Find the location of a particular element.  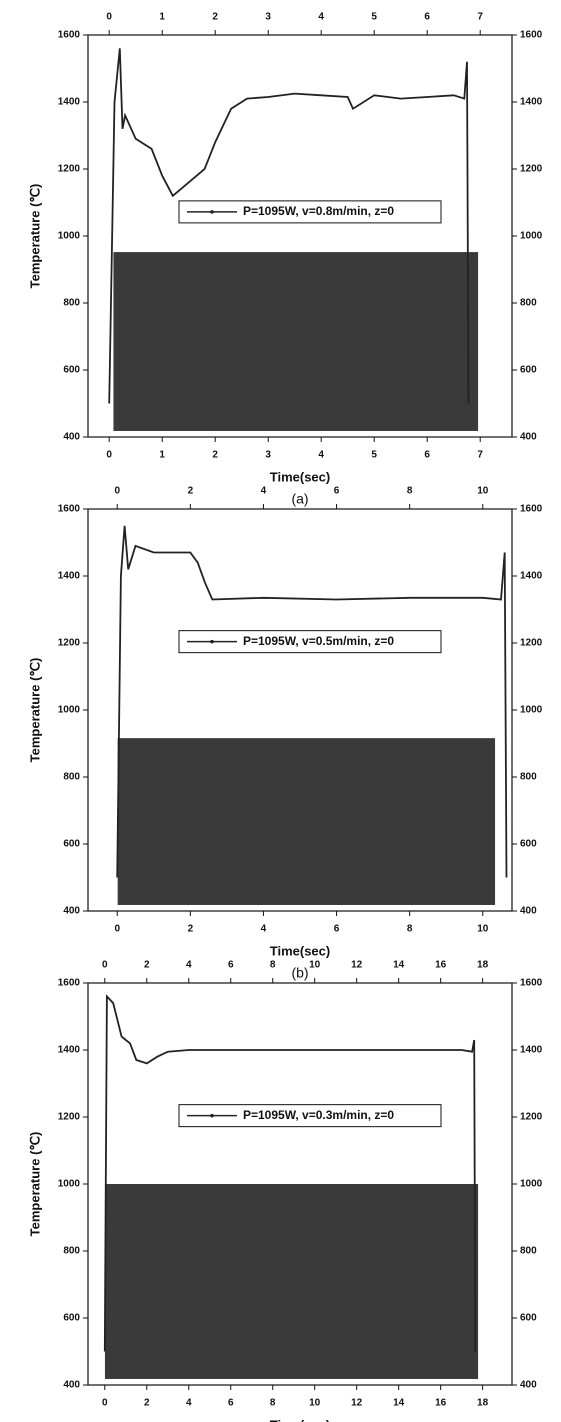

x-tick-label: 16 is located at coordinates (441, 1403).